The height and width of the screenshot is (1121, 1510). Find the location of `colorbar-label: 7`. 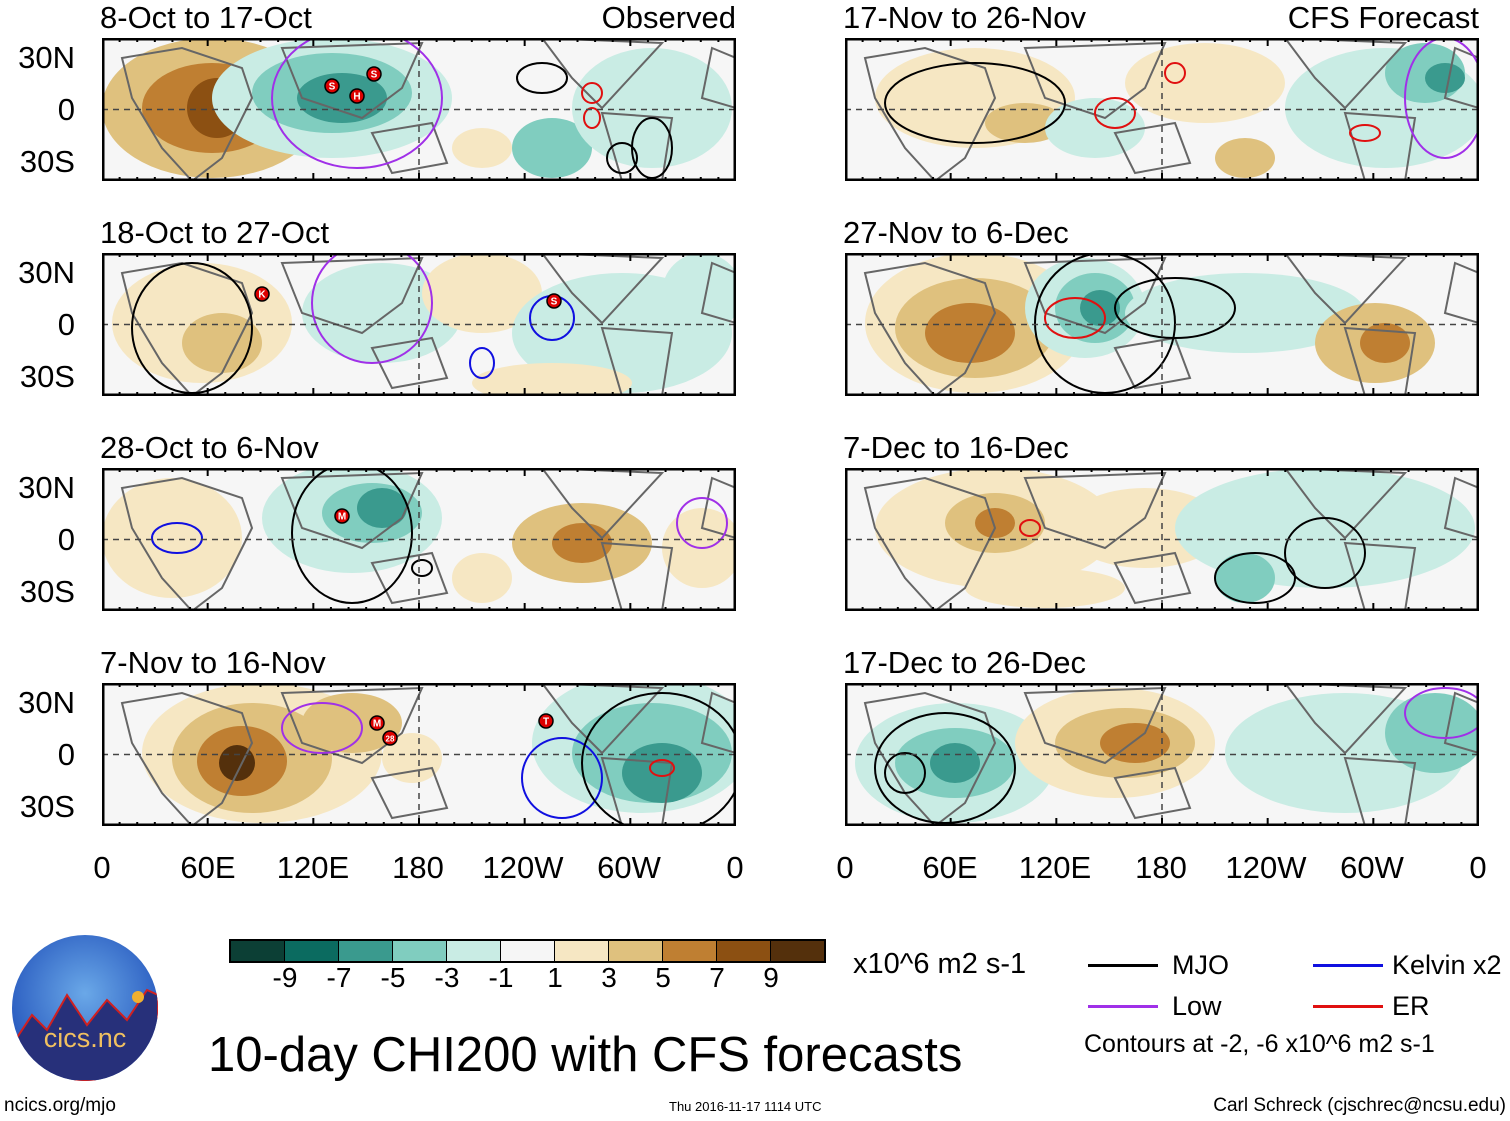

colorbar-label: 7 is located at coordinates (717, 977).